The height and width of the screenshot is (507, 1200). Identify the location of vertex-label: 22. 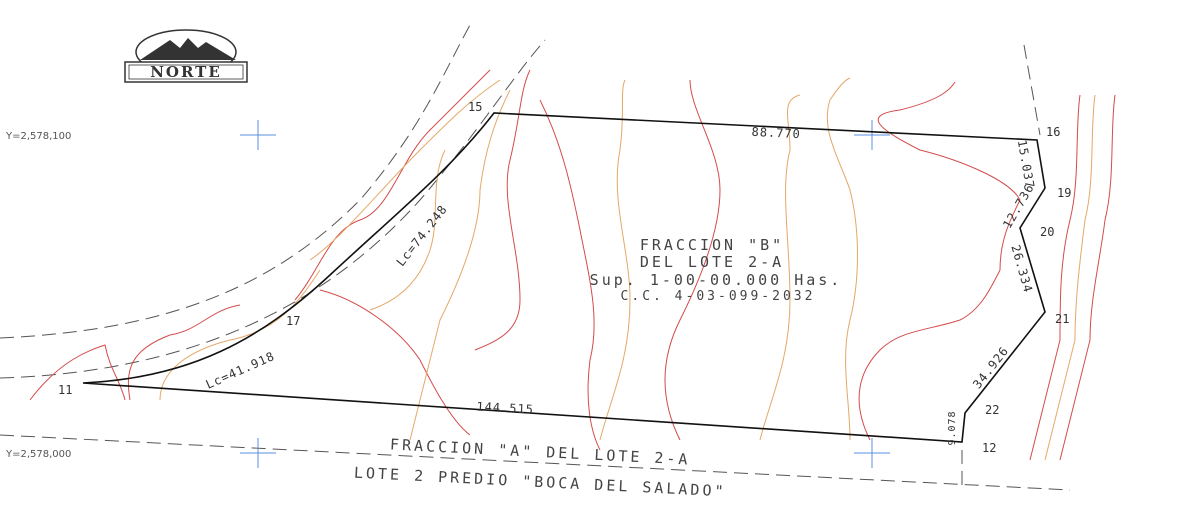
(992, 410).